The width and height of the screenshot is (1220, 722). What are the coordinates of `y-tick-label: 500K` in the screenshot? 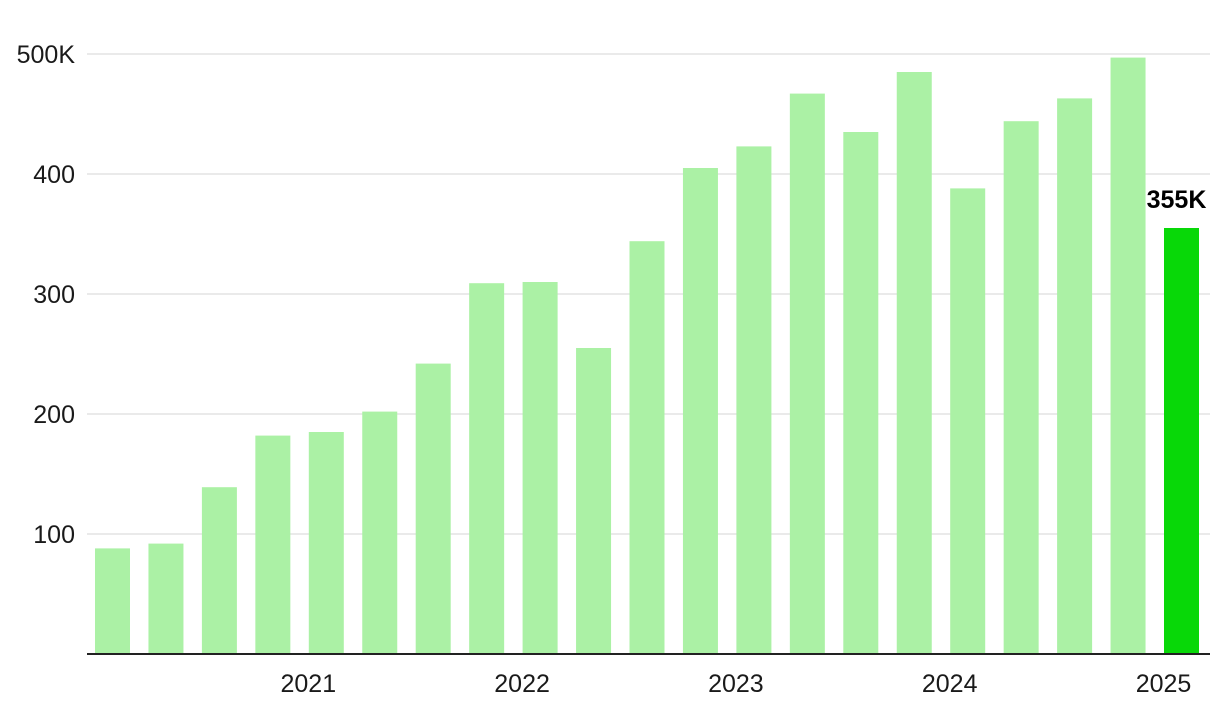 It's located at (46, 55).